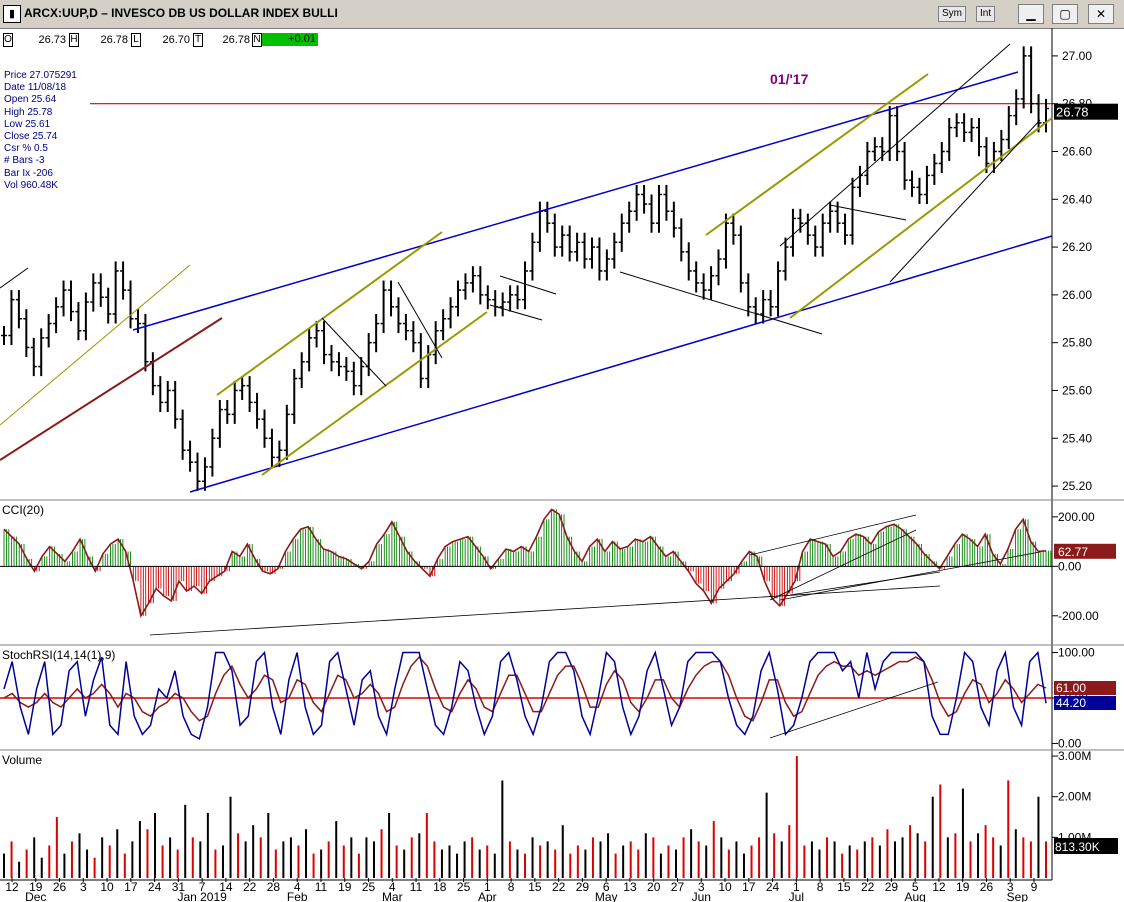 The image size is (1124, 902). What do you see at coordinates (789, 79) in the screenshot?
I see `annotation-label: 01/'17` at bounding box center [789, 79].